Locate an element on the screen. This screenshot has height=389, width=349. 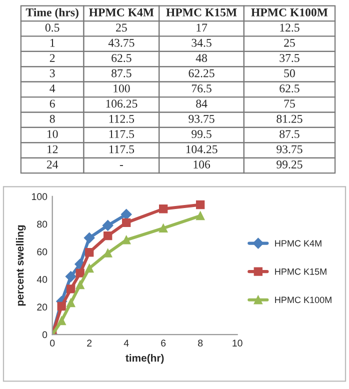
text: 106.25 is located at coordinates (122, 104).